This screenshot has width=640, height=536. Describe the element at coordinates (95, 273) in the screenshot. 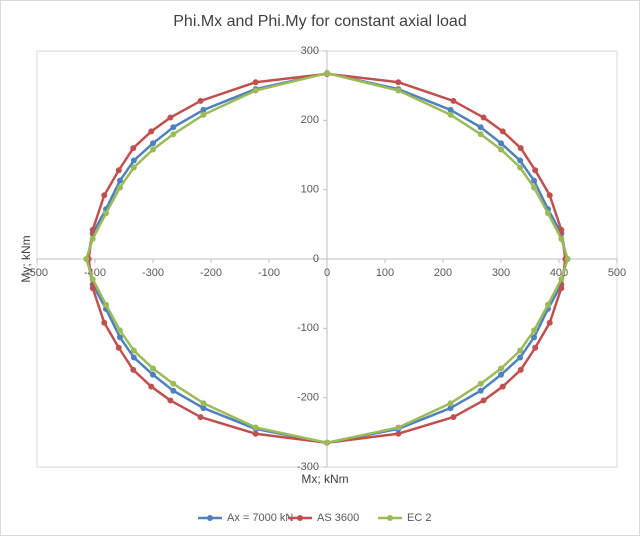

I see `x-tick-label: -400` at that location.